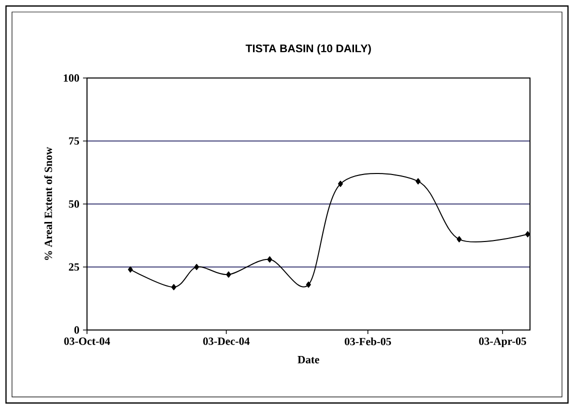 The width and height of the screenshot is (574, 409). What do you see at coordinates (367, 342) in the screenshot?
I see `x-tick-label: 03-Feb-05` at bounding box center [367, 342].